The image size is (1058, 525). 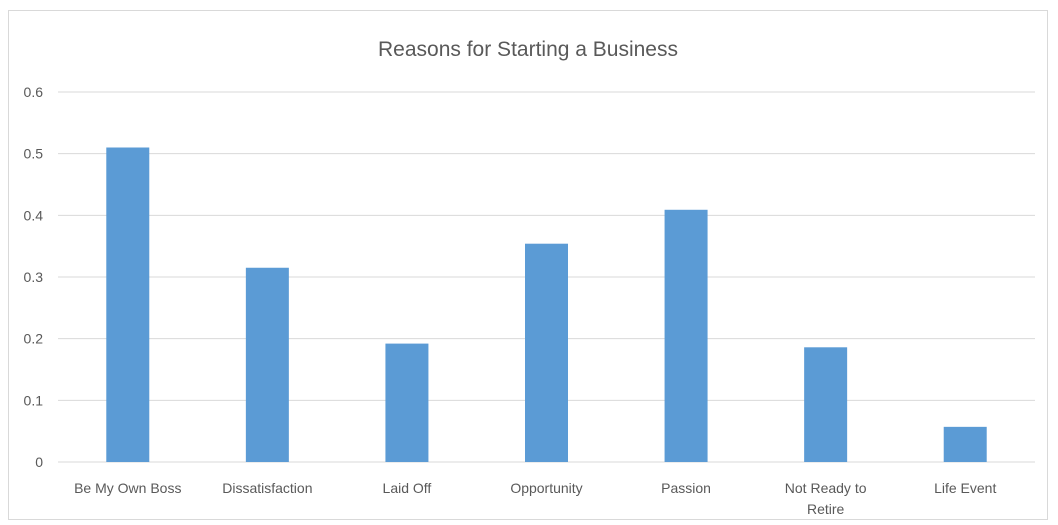 I want to click on y-tick-label: 0.4, so click(x=34, y=215).